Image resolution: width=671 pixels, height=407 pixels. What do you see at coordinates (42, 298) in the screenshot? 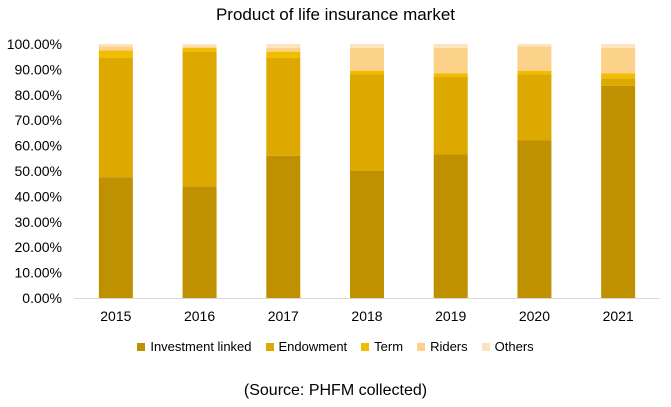
I see `y-tick-label: 0.00%` at bounding box center [42, 298].